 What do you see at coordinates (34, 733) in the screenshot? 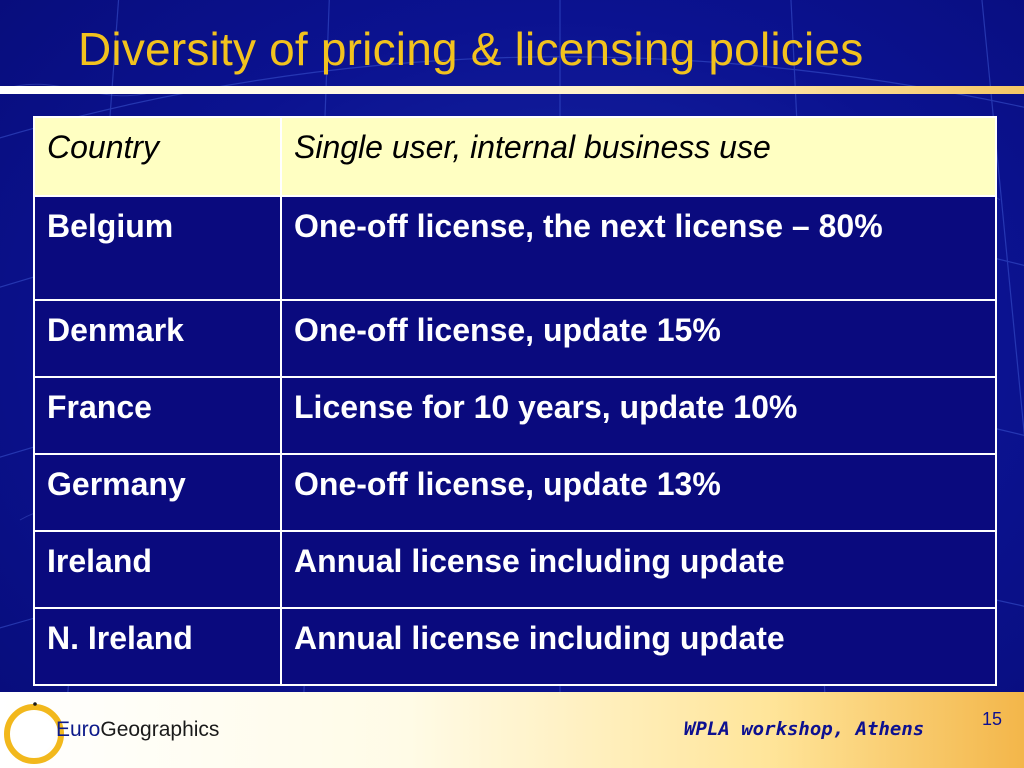
I see `eurogeographics-logo-icon` at bounding box center [34, 733].